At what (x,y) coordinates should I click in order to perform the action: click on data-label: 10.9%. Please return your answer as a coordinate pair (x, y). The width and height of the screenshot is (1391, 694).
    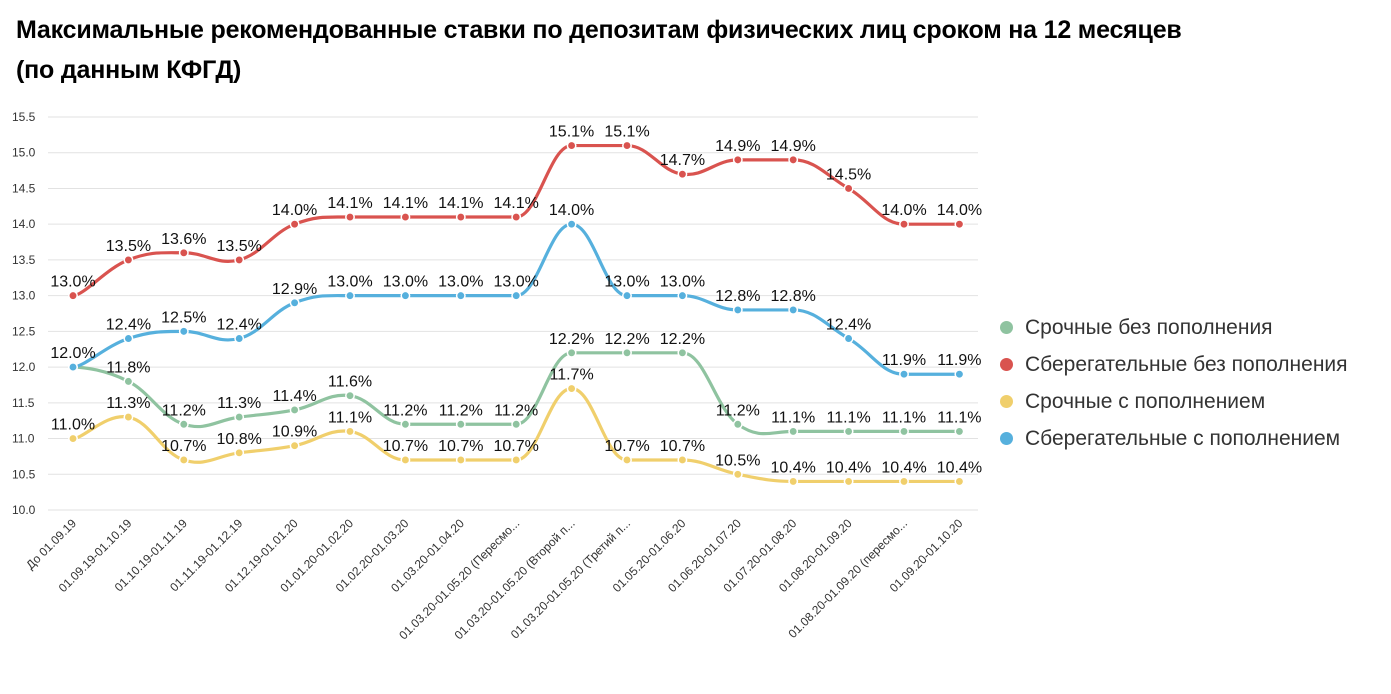
    Looking at the image, I should click on (294, 432).